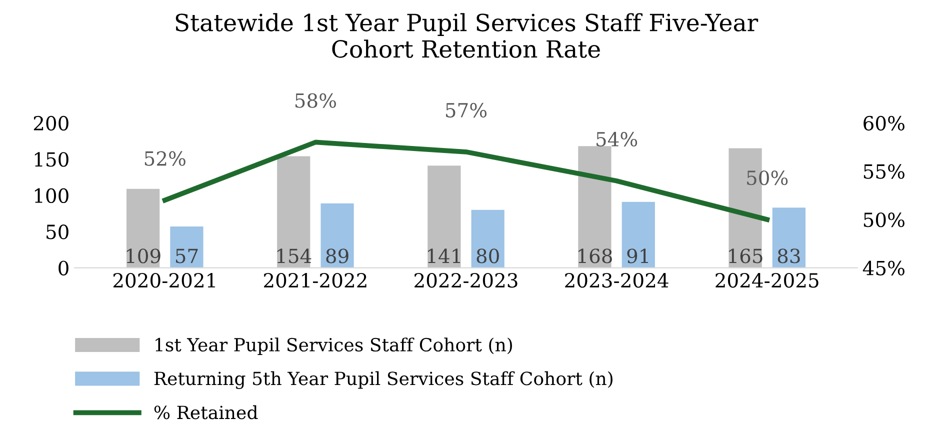 The height and width of the screenshot is (439, 932). I want to click on y2-tick-label: 60%, so click(884, 123).